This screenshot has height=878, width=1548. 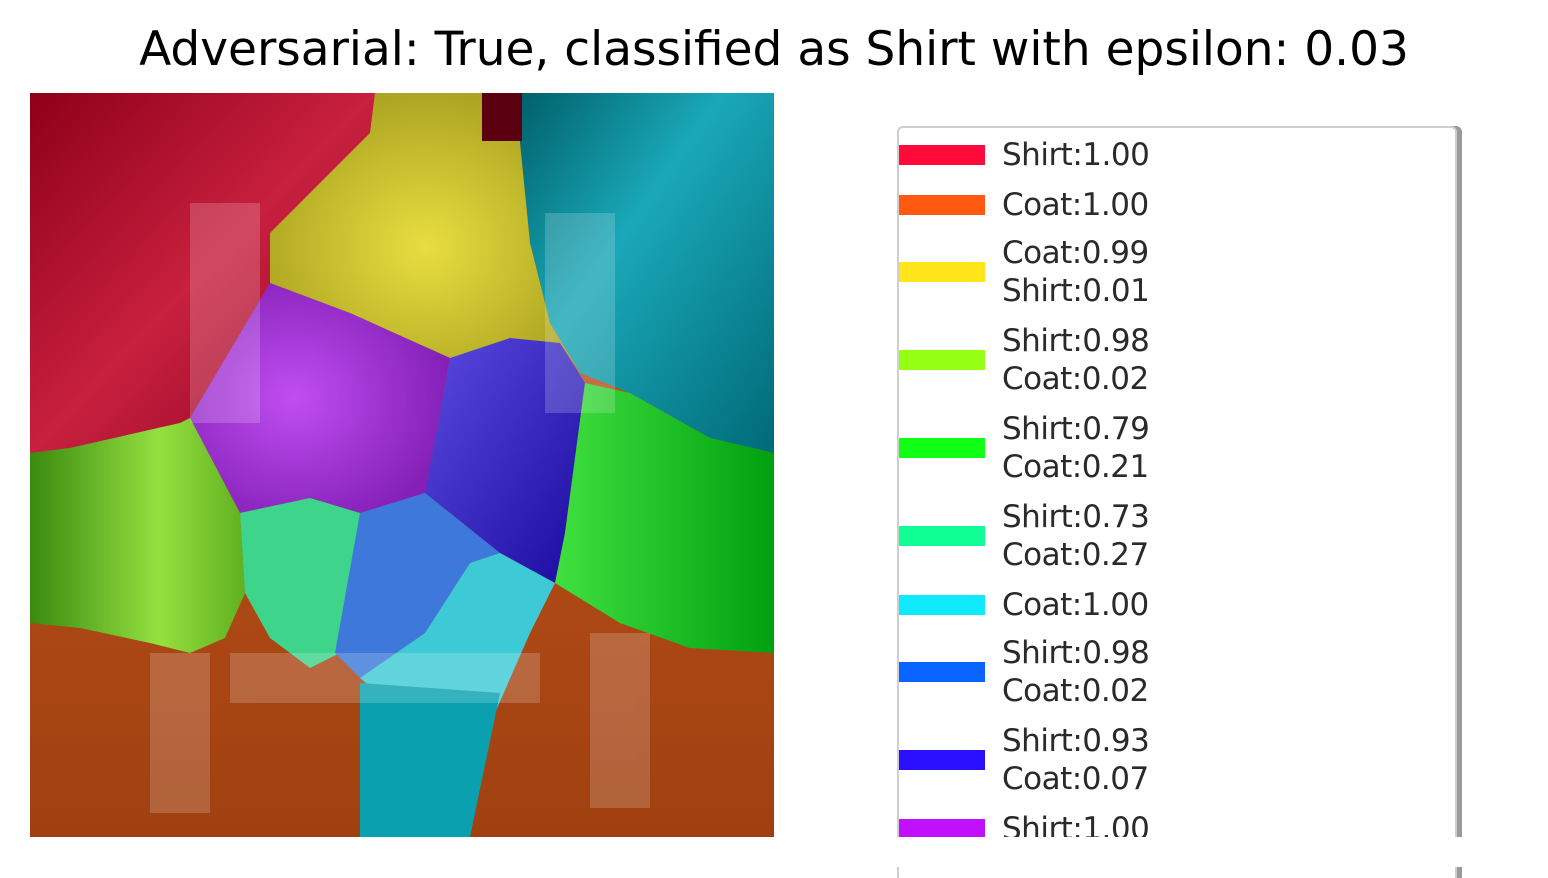 What do you see at coordinates (1076, 448) in the screenshot?
I see `legend-label: Shirt:0.79 Coat:0.21` at bounding box center [1076, 448].